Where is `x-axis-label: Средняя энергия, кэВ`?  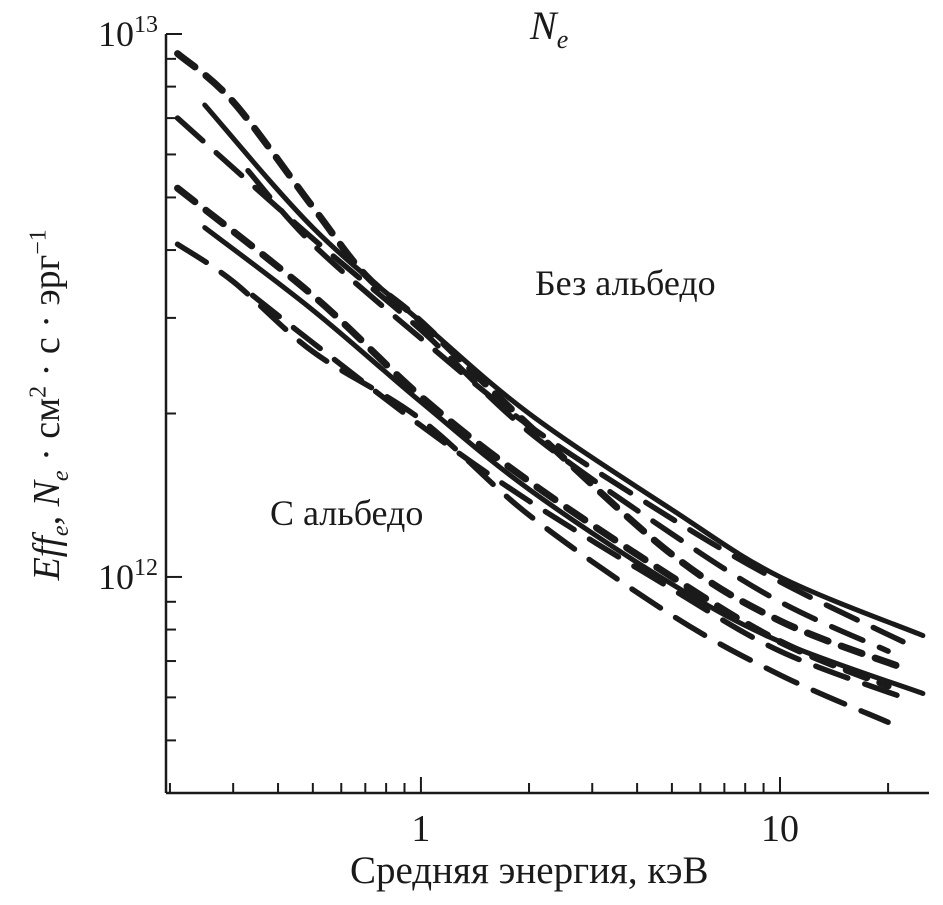
x-axis-label: Средняя энергия, кэВ is located at coordinates (529, 870).